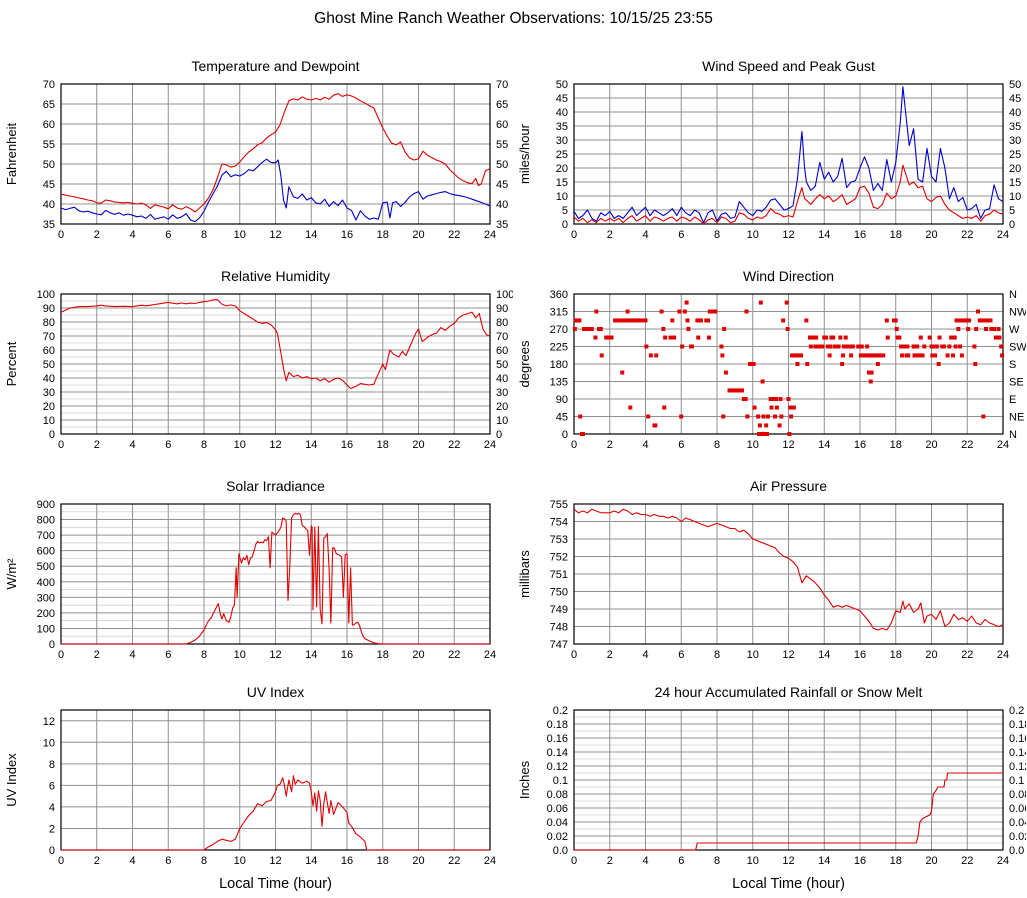 The height and width of the screenshot is (898, 1027). Describe the element at coordinates (502, 125) in the screenshot. I see `y-tick-label-right: 60` at that location.